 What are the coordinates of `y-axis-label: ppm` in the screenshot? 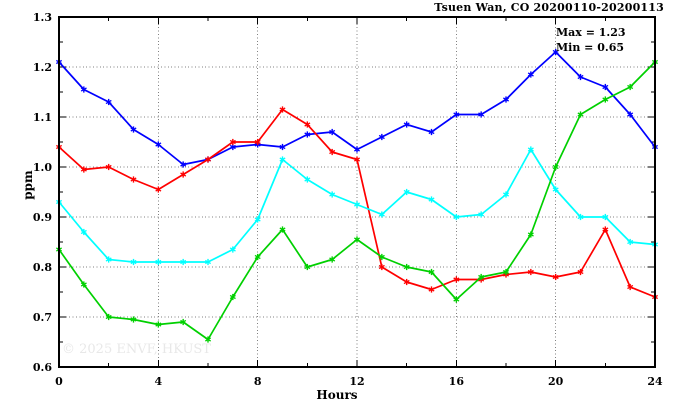 It's located at (28, 185).